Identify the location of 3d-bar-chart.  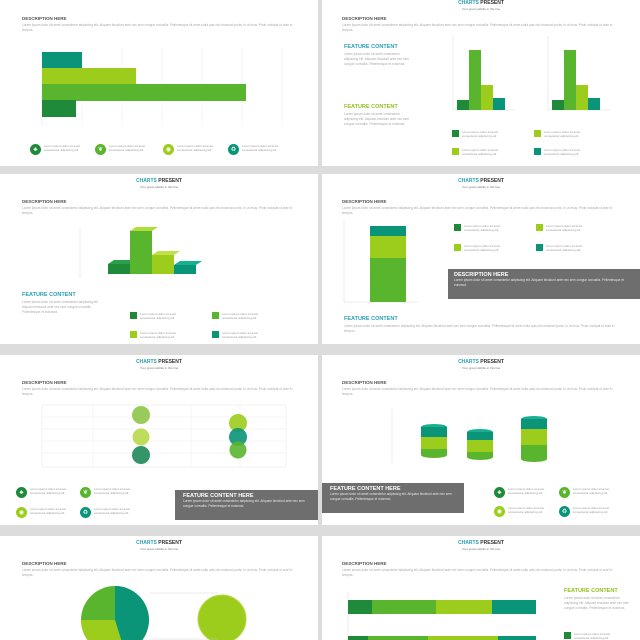
(140, 252).